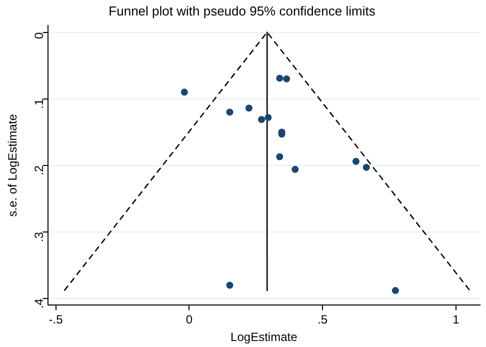 The width and height of the screenshot is (486, 347). What do you see at coordinates (39, 237) in the screenshot?
I see `y-tick-label: .3` at bounding box center [39, 237].